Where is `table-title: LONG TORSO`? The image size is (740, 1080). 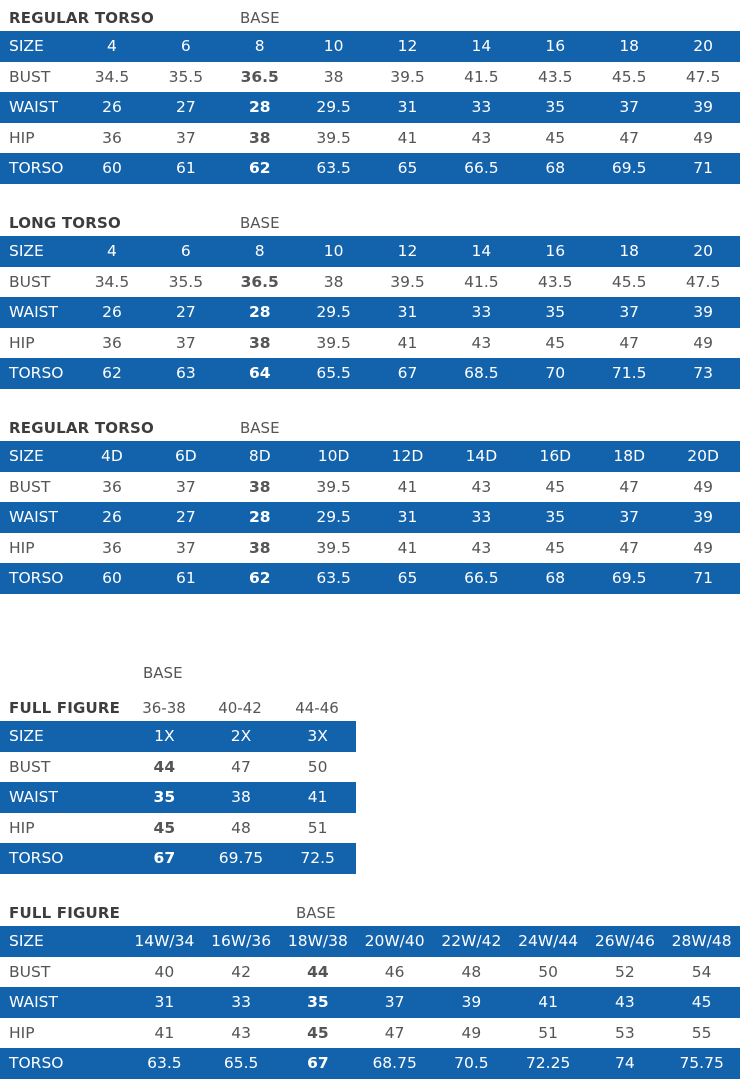 table-title: LONG TORSO is located at coordinates (65, 223).